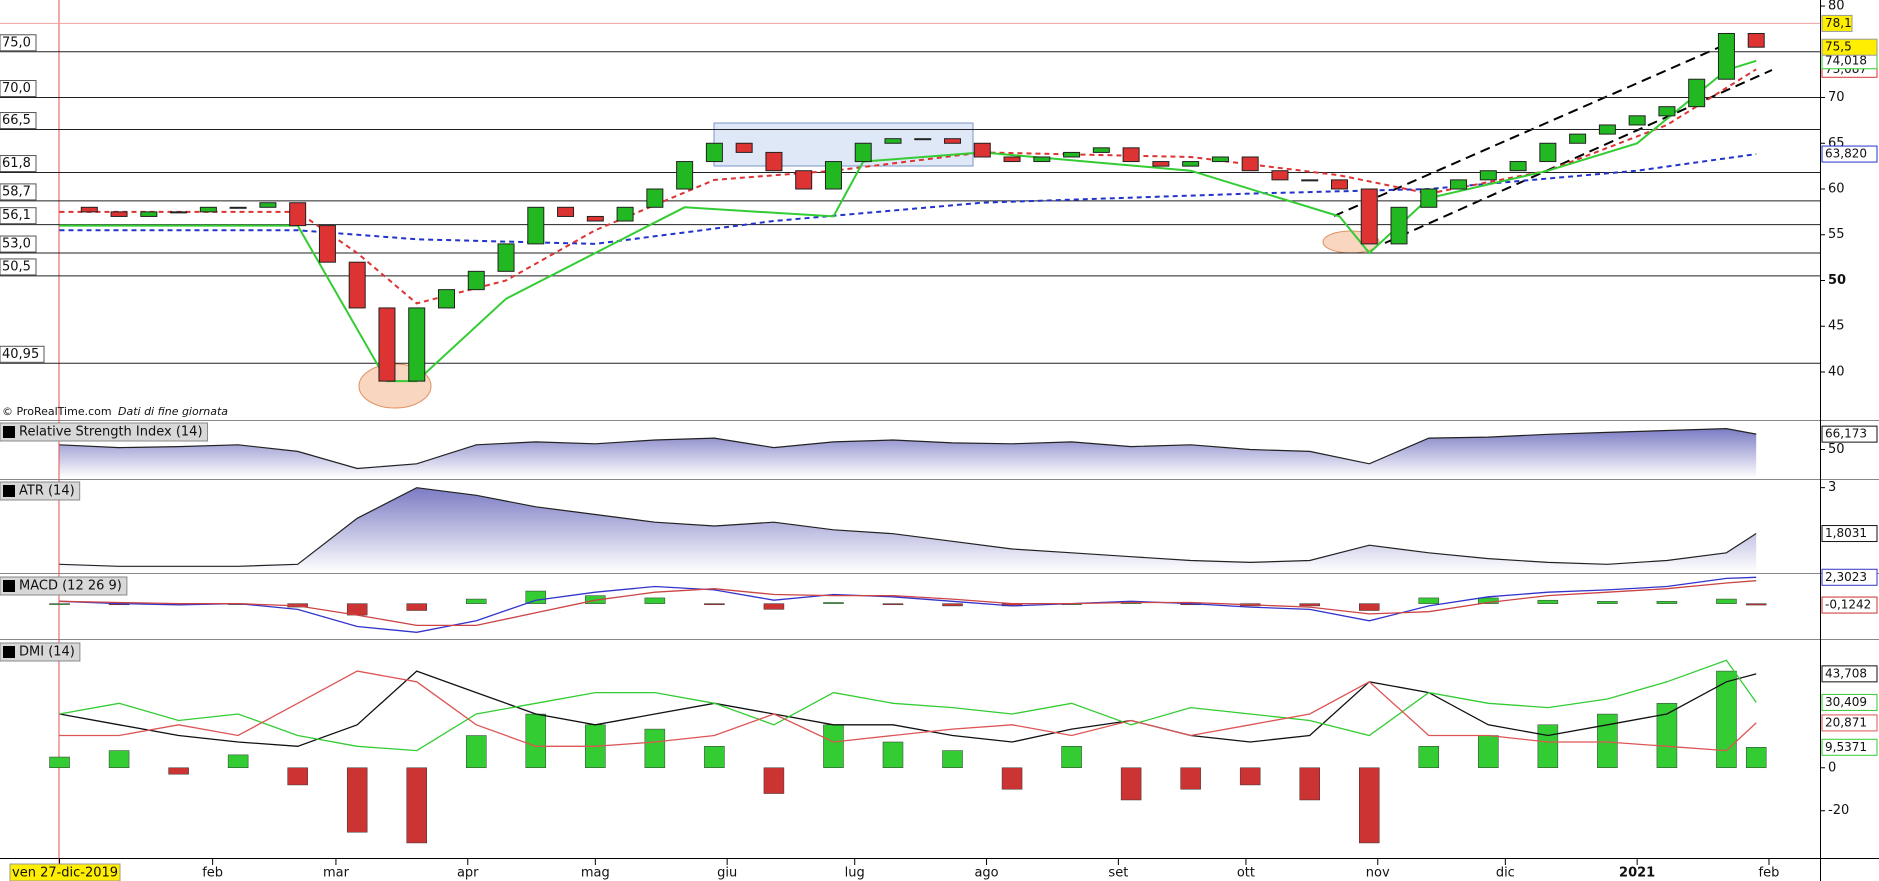  What do you see at coordinates (16, 163) in the screenshot?
I see `level-label: 61,8` at bounding box center [16, 163].